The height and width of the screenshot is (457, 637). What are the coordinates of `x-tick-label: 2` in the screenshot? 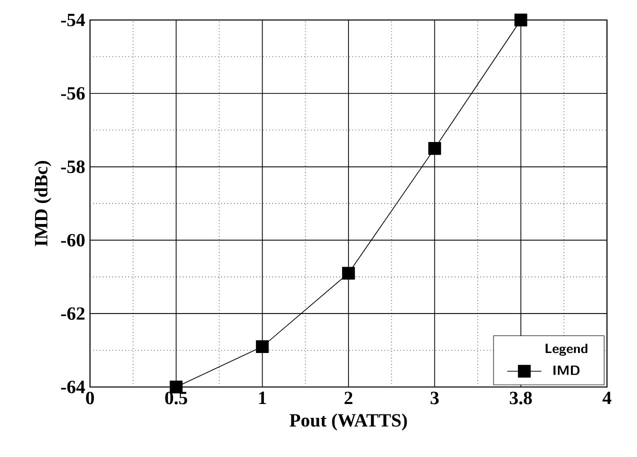 It's located at (348, 398).